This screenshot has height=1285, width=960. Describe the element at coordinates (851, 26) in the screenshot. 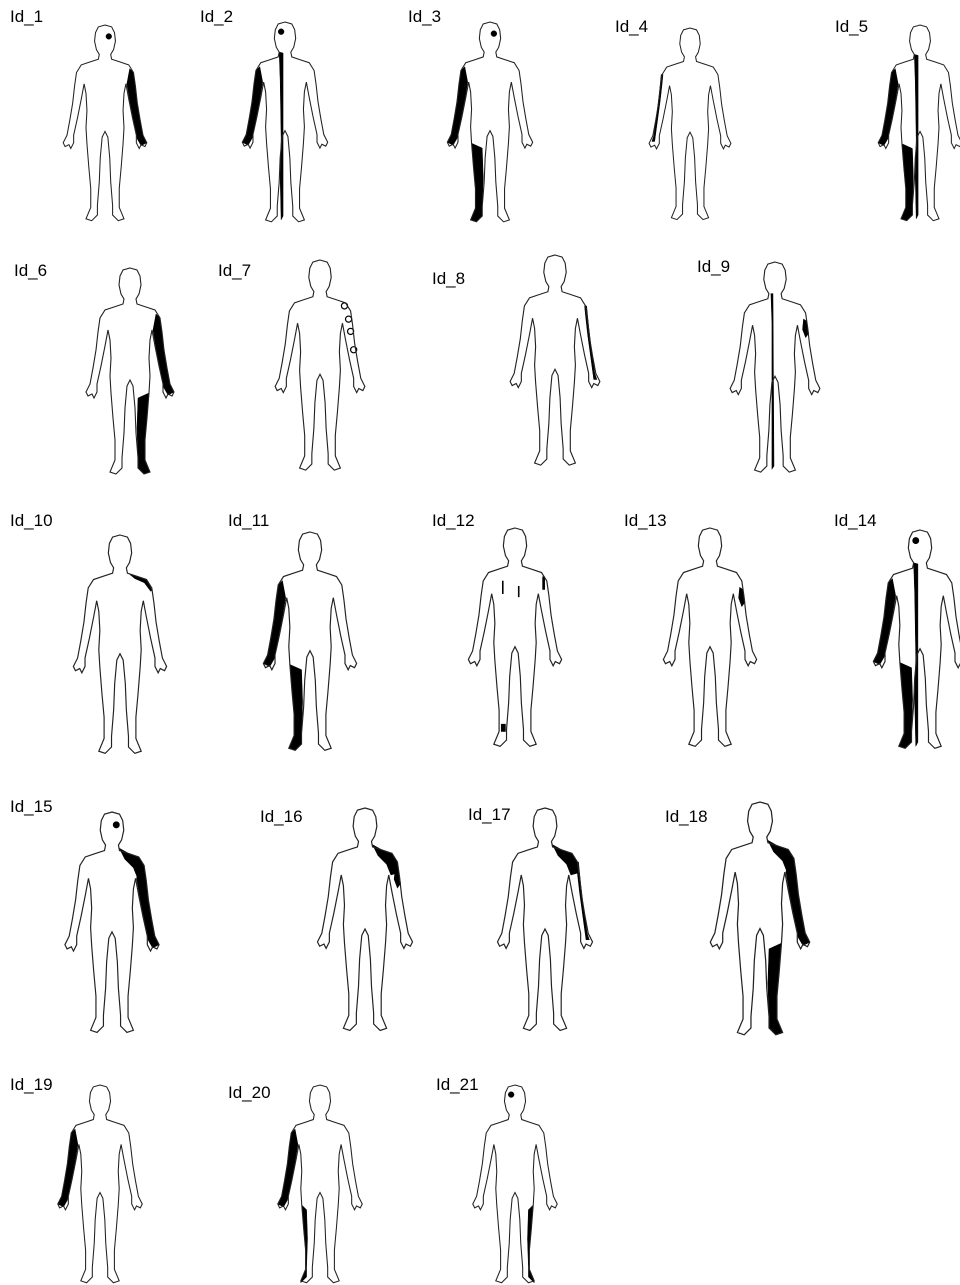

I see `panel-label: Id_5` at that location.